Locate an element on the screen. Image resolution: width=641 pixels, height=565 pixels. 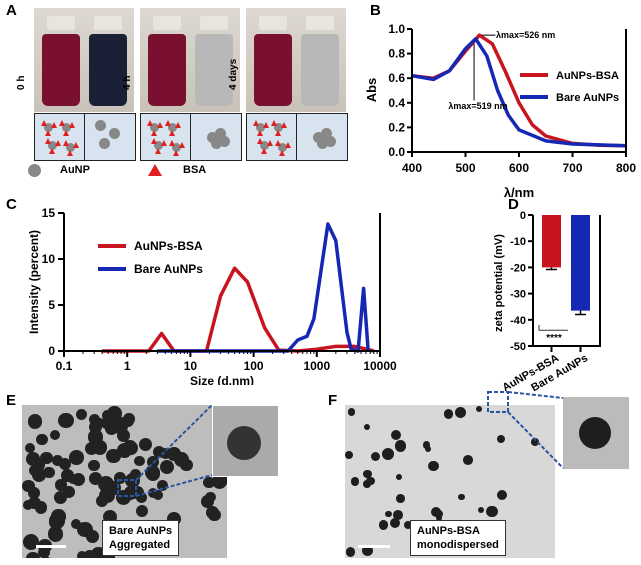
significance-label: **** is located at coordinates (554, 338).